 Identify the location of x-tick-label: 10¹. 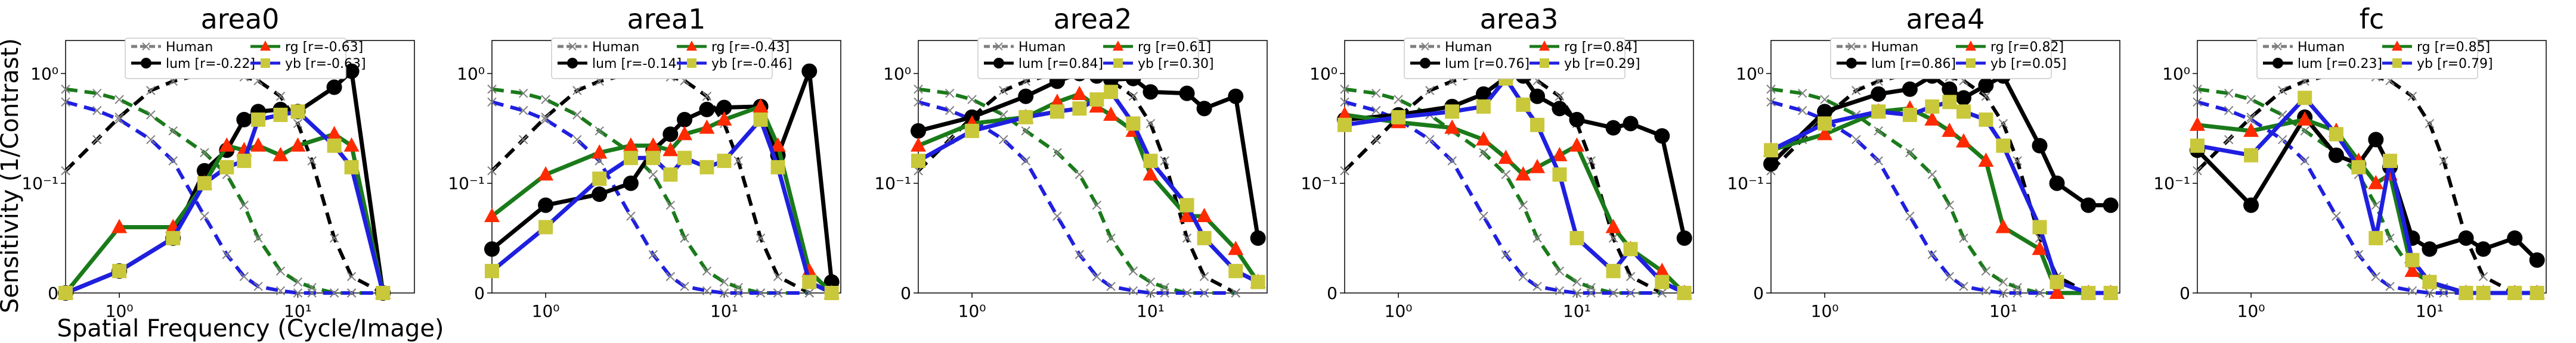
(1577, 311).